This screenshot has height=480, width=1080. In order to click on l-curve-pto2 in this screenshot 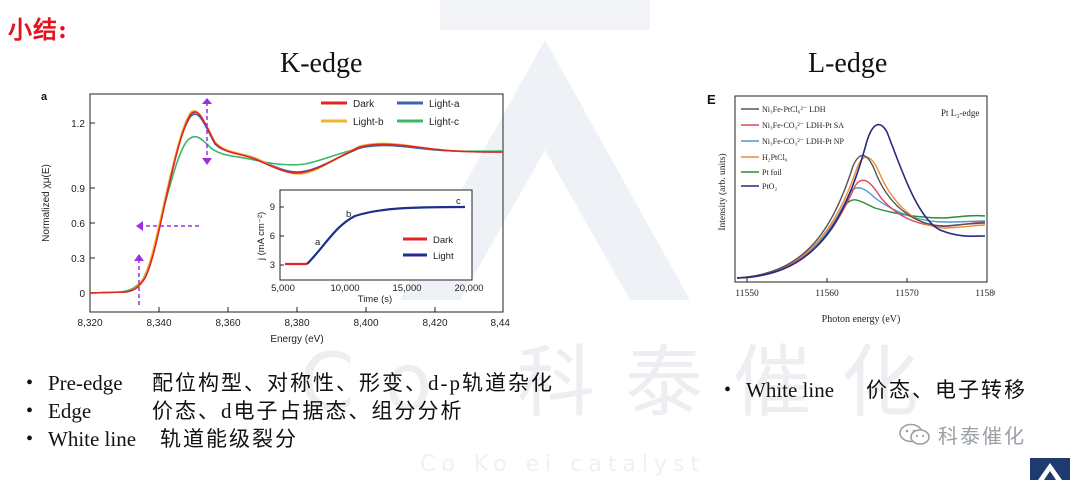, I will do `click(861, 201)`.